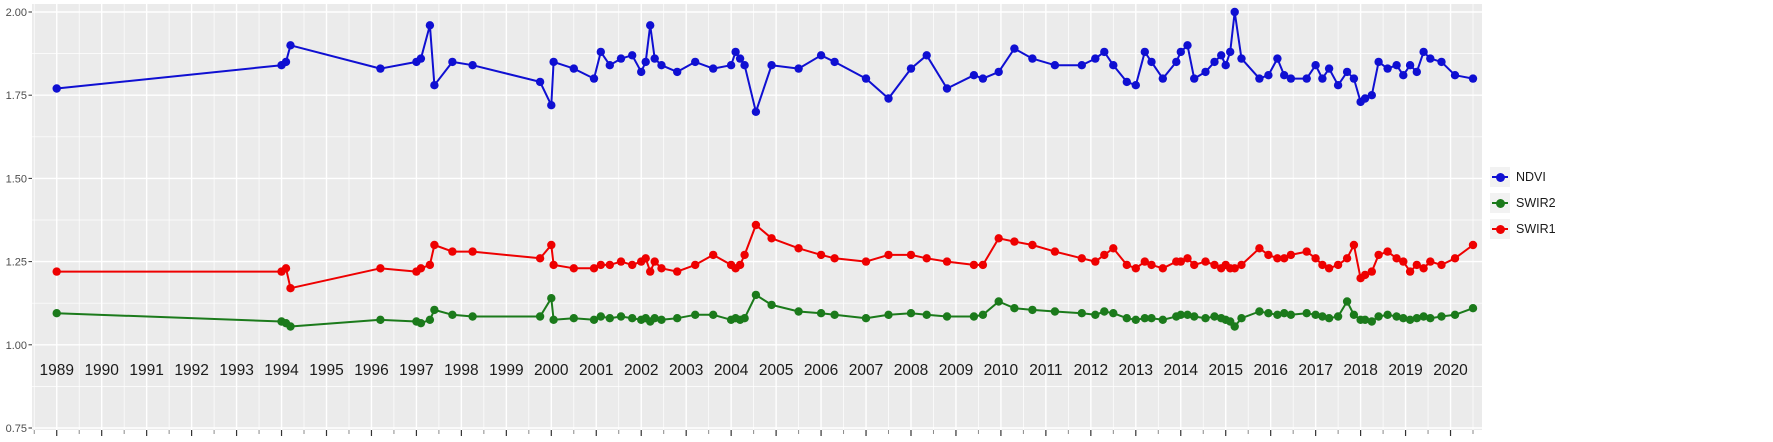 This screenshot has height=442, width=1773. What do you see at coordinates (416, 370) in the screenshot?
I see `x-tick-label: 1997` at bounding box center [416, 370].